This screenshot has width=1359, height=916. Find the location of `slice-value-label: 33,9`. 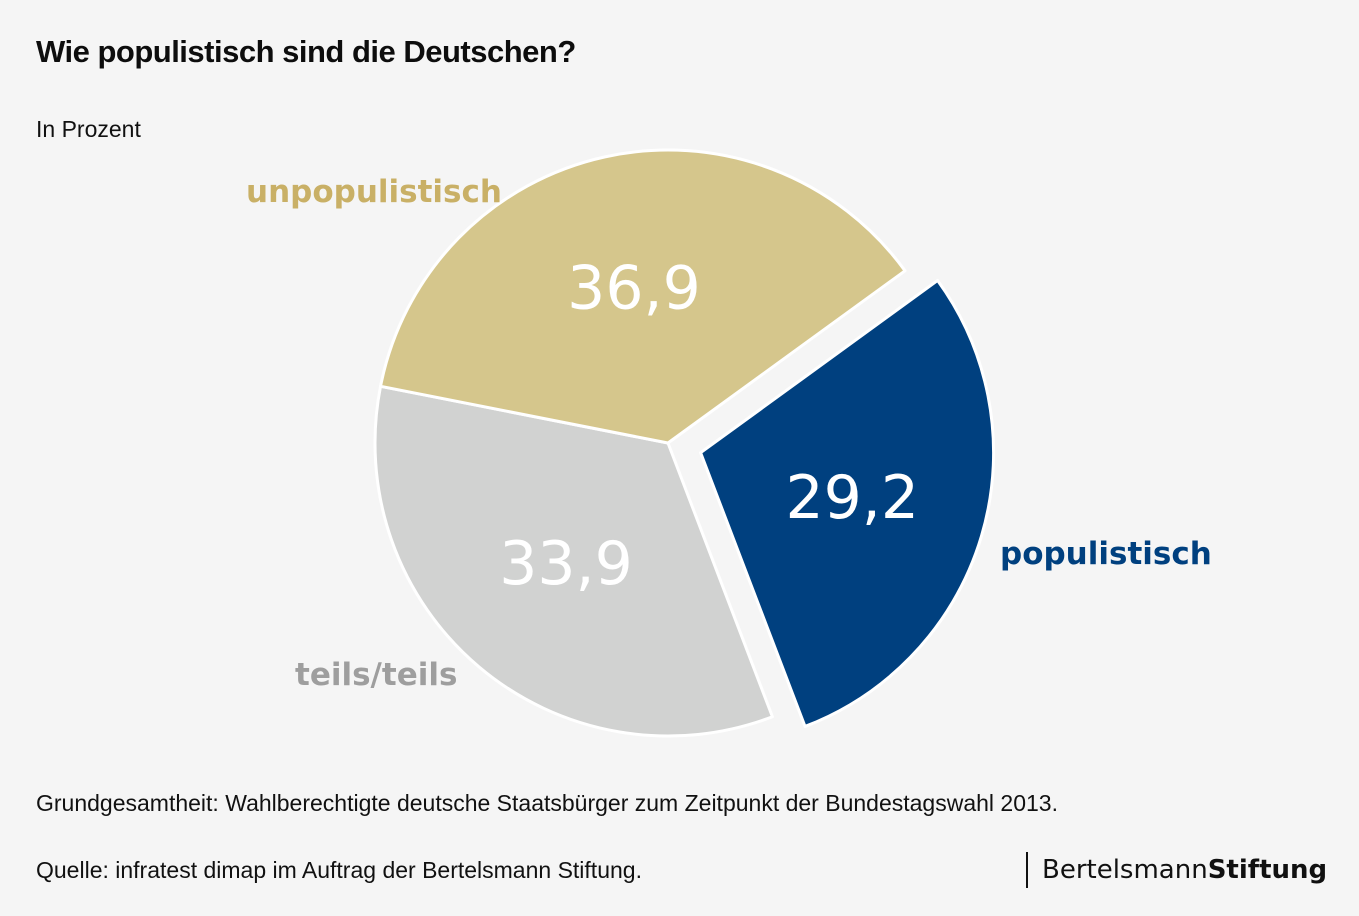

slice-value-label: 33,9 is located at coordinates (566, 564).